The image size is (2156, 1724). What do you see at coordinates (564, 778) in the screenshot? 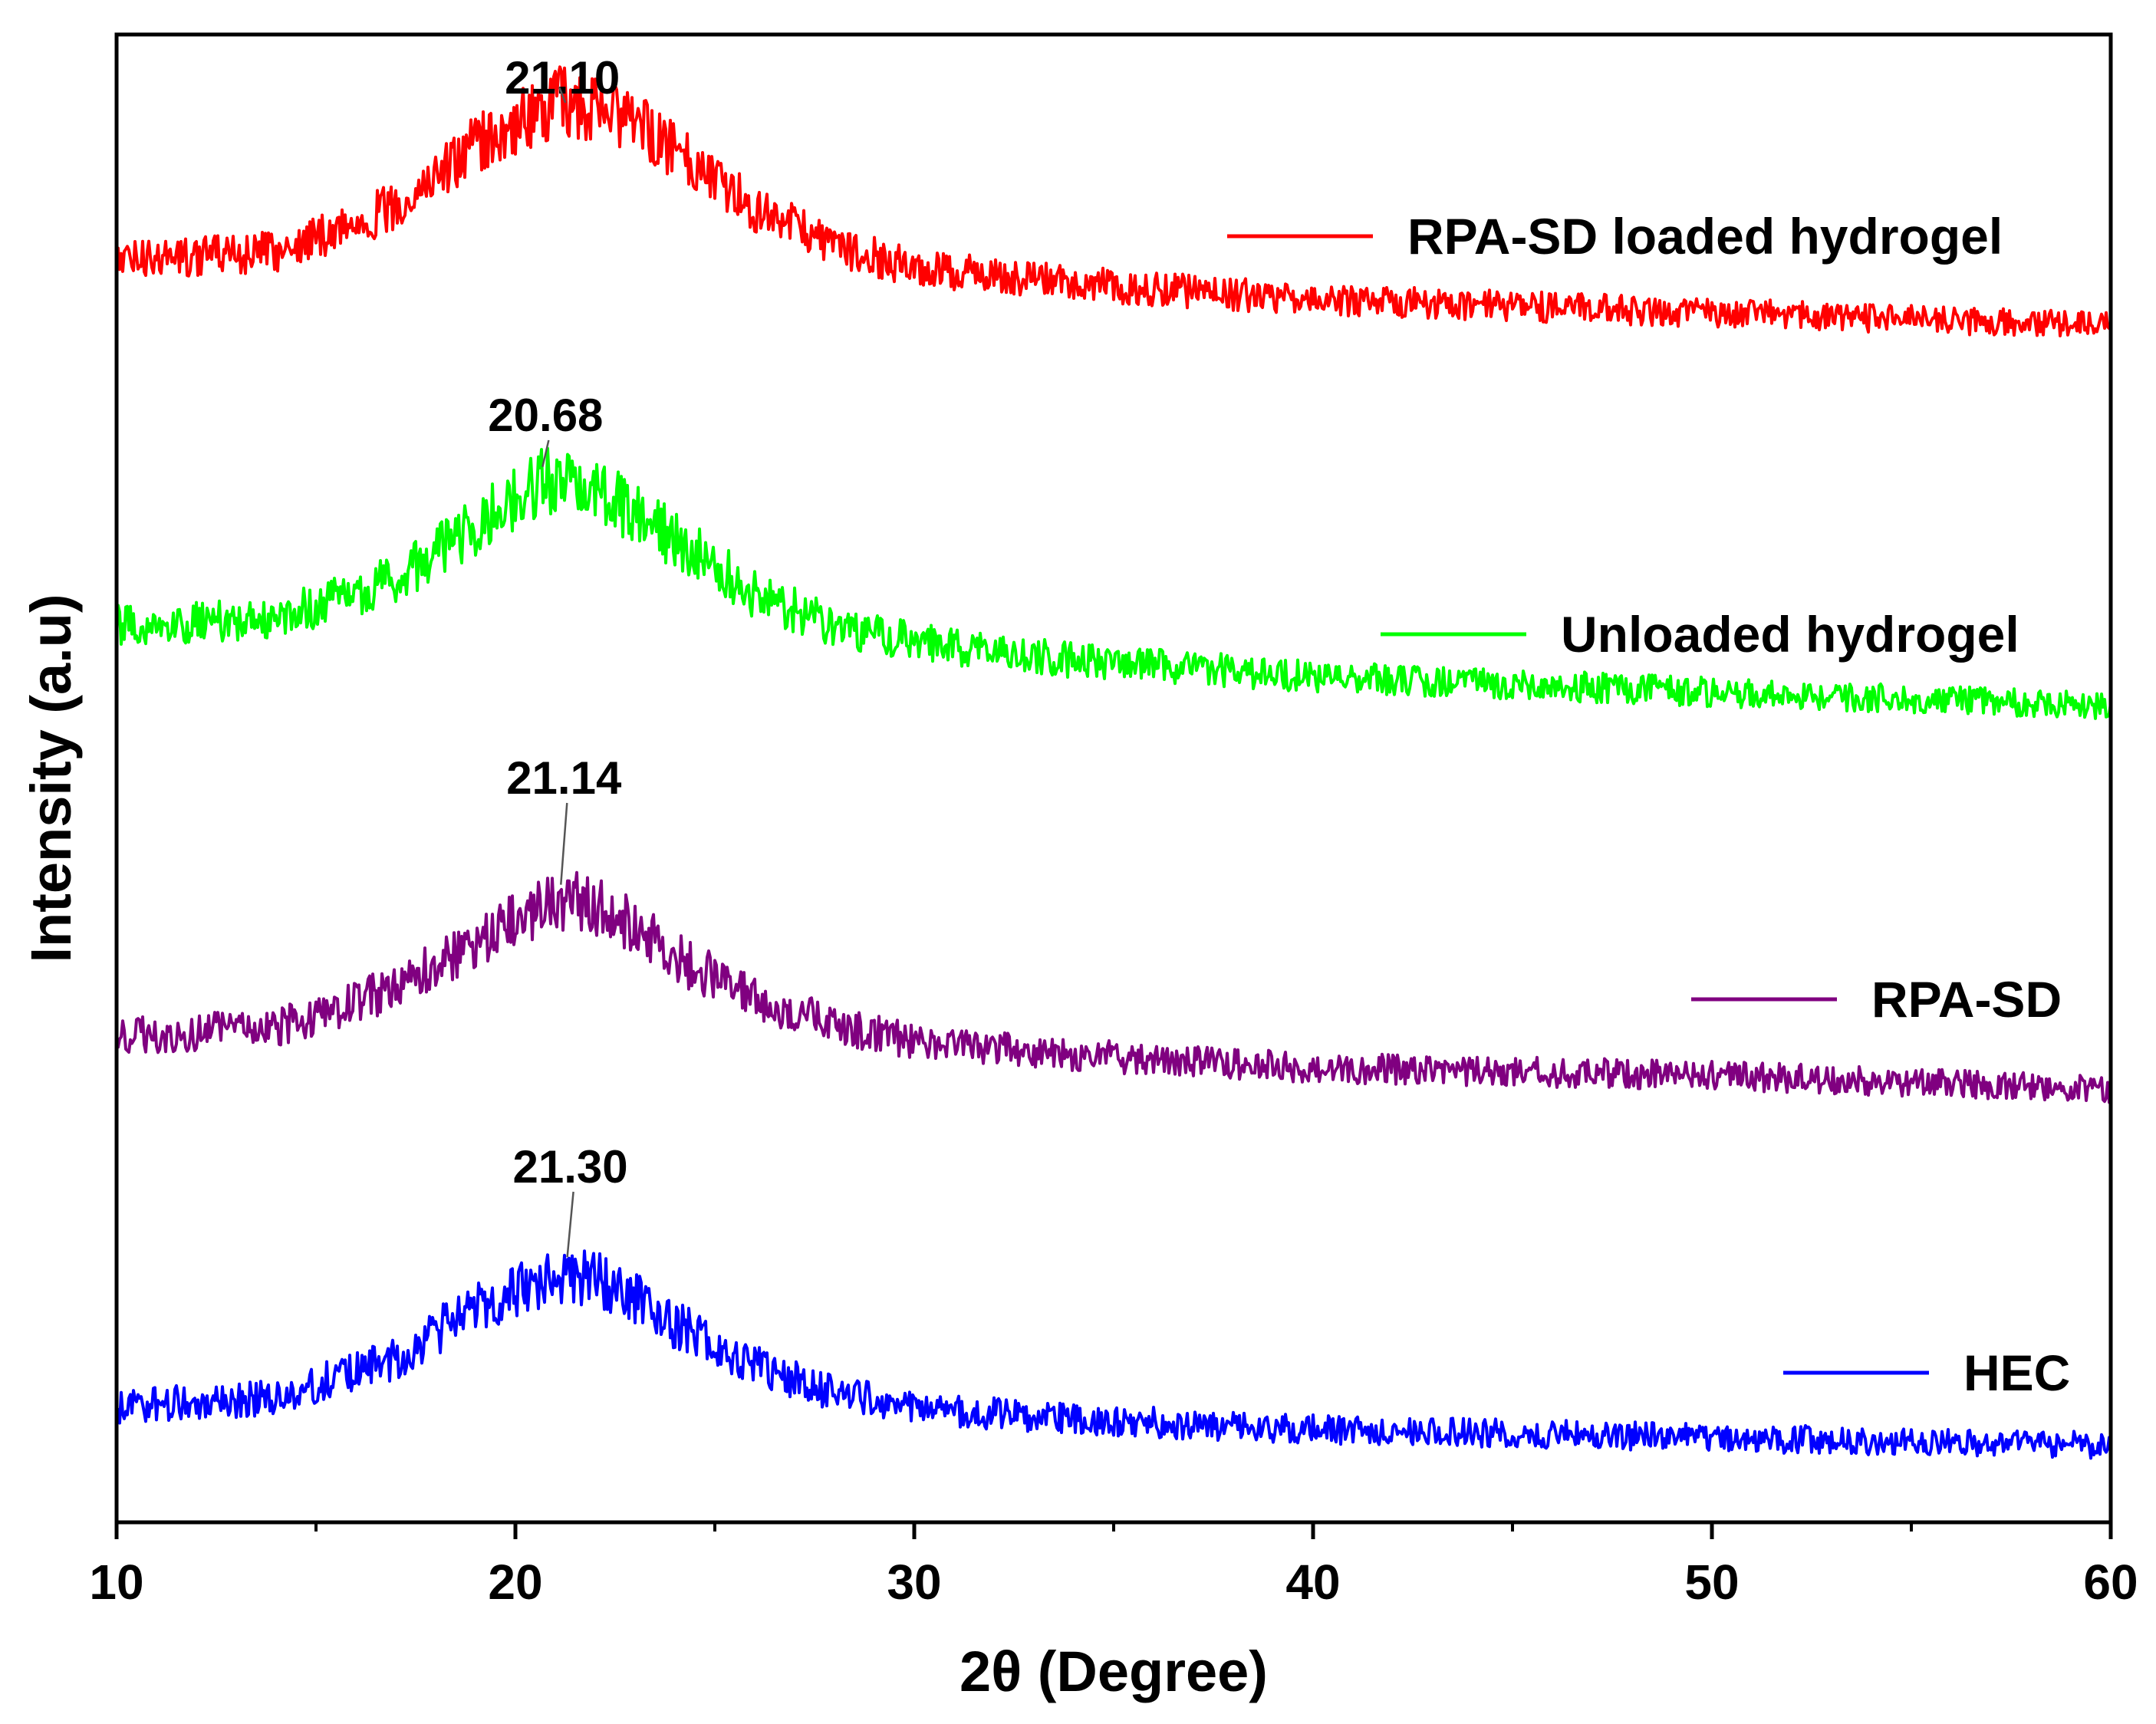
I see `peak-label-2: 21.14` at bounding box center [564, 778].